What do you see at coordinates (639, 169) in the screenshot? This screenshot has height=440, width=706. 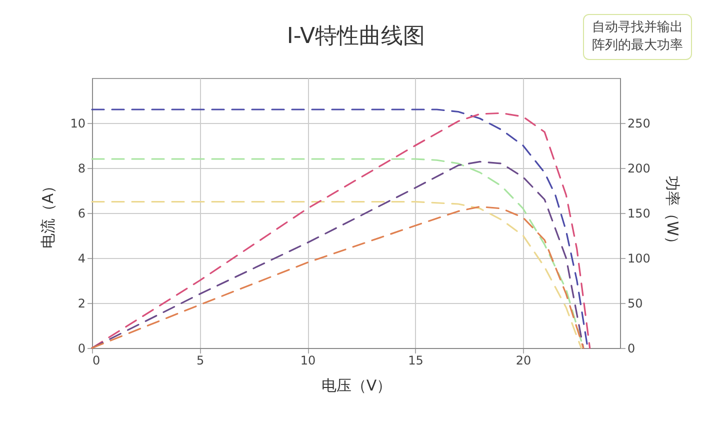 I see `y2-tick-label: 200` at bounding box center [639, 169].